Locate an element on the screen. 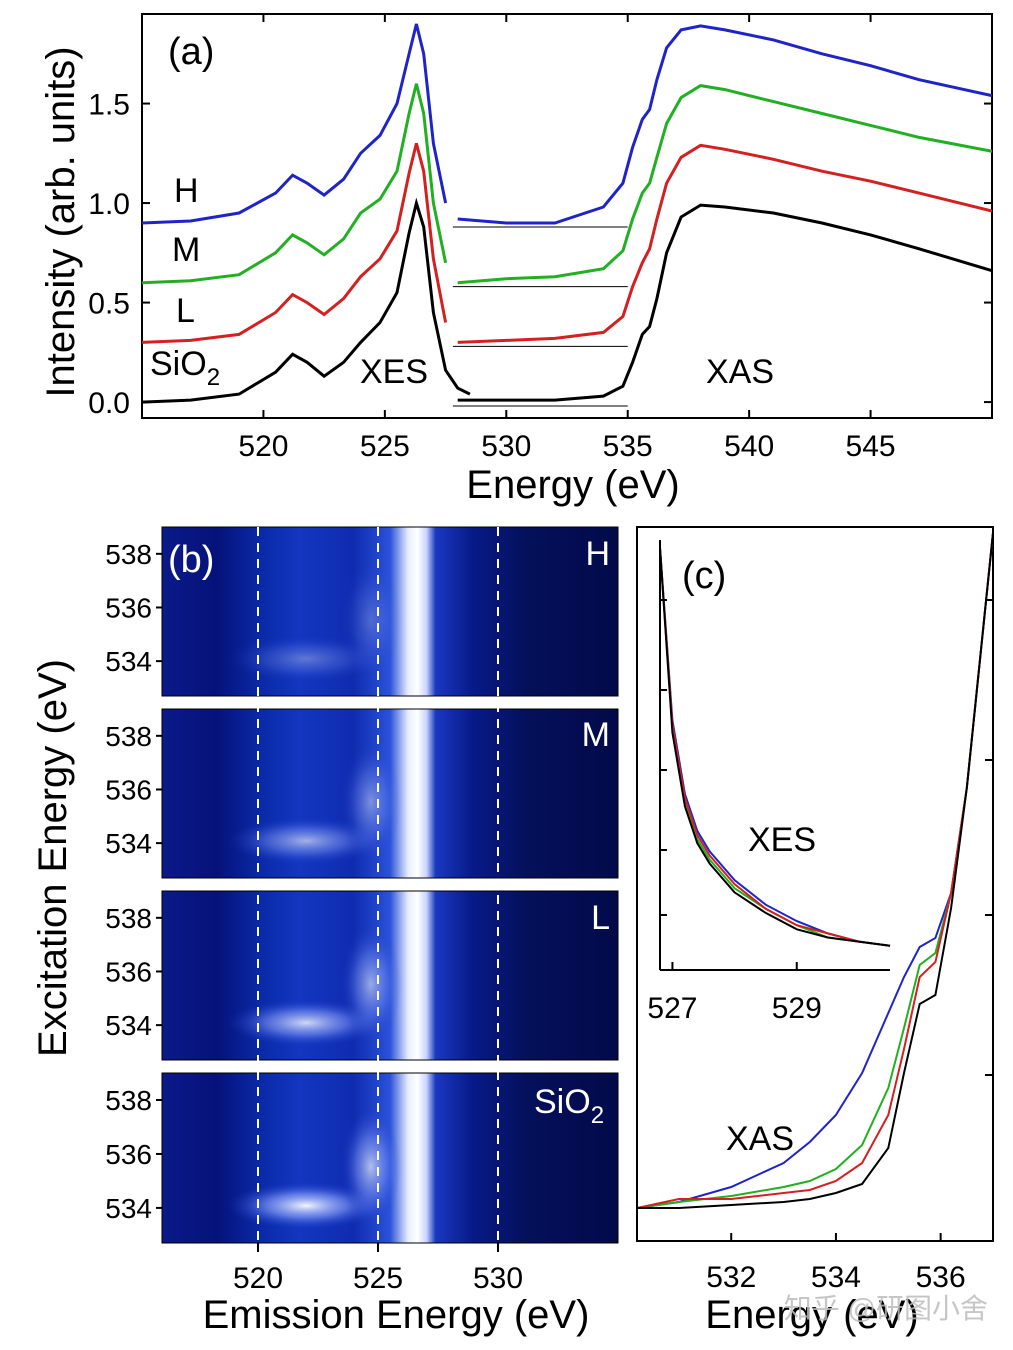 This screenshot has height=1350, width=1013. curve-label-sio2-main: SiO is located at coordinates (178, 364).